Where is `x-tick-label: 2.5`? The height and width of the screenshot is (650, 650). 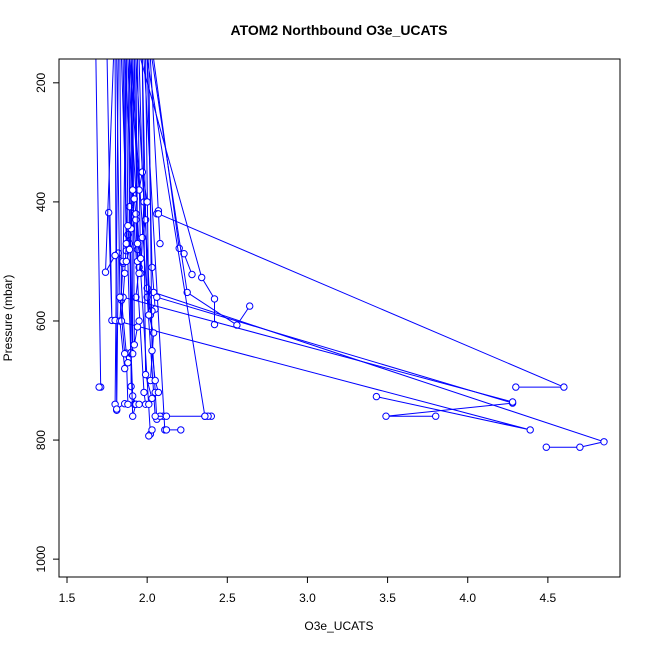
x-tick-label: 2.5 is located at coordinates (227, 598).